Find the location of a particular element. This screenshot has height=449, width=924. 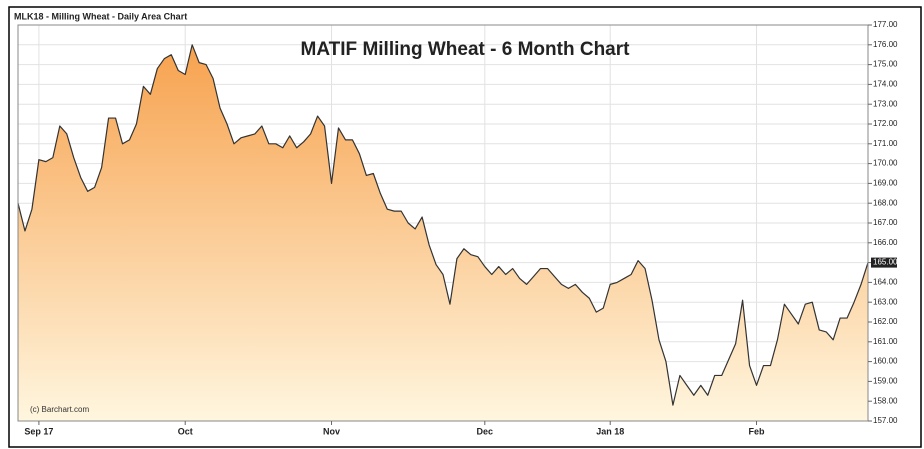

y-tick-label: 159.00 is located at coordinates (885, 381).